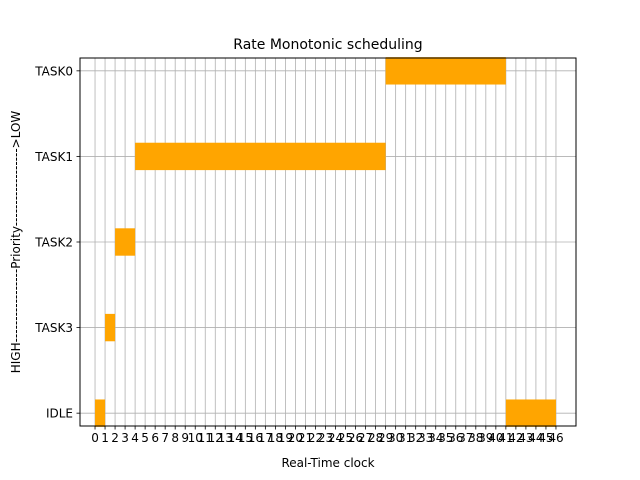  What do you see at coordinates (225, 438) in the screenshot?
I see `x-tick-label: 13` at bounding box center [225, 438].